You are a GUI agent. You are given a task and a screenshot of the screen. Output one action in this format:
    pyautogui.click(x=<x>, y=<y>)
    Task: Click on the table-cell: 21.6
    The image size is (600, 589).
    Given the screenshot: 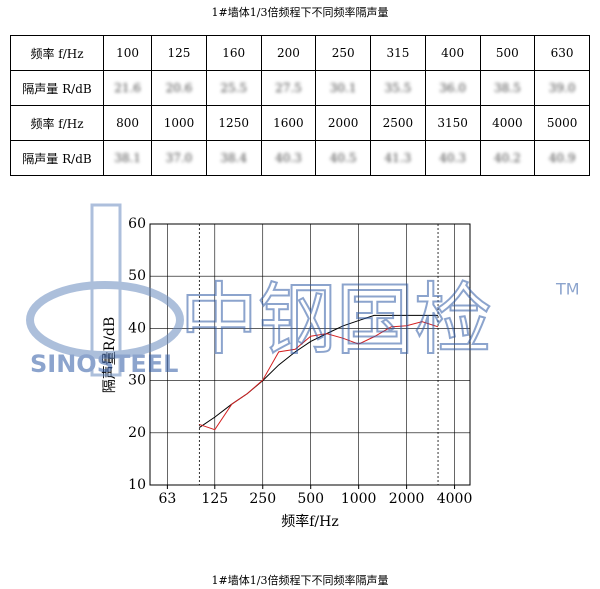 What is the action you would take?
    pyautogui.click(x=127, y=88)
    